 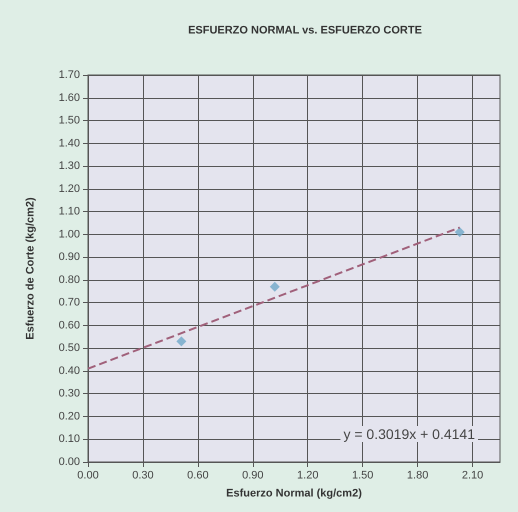 I want to click on y-tick-label: 1.30, so click(x=69, y=166).